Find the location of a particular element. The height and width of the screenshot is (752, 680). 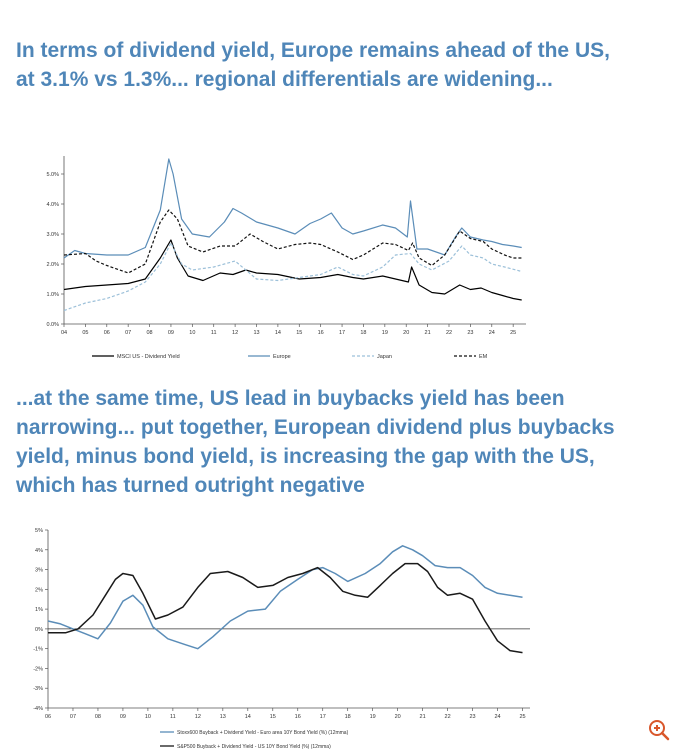

zoom-in-icon is located at coordinates (659, 730).